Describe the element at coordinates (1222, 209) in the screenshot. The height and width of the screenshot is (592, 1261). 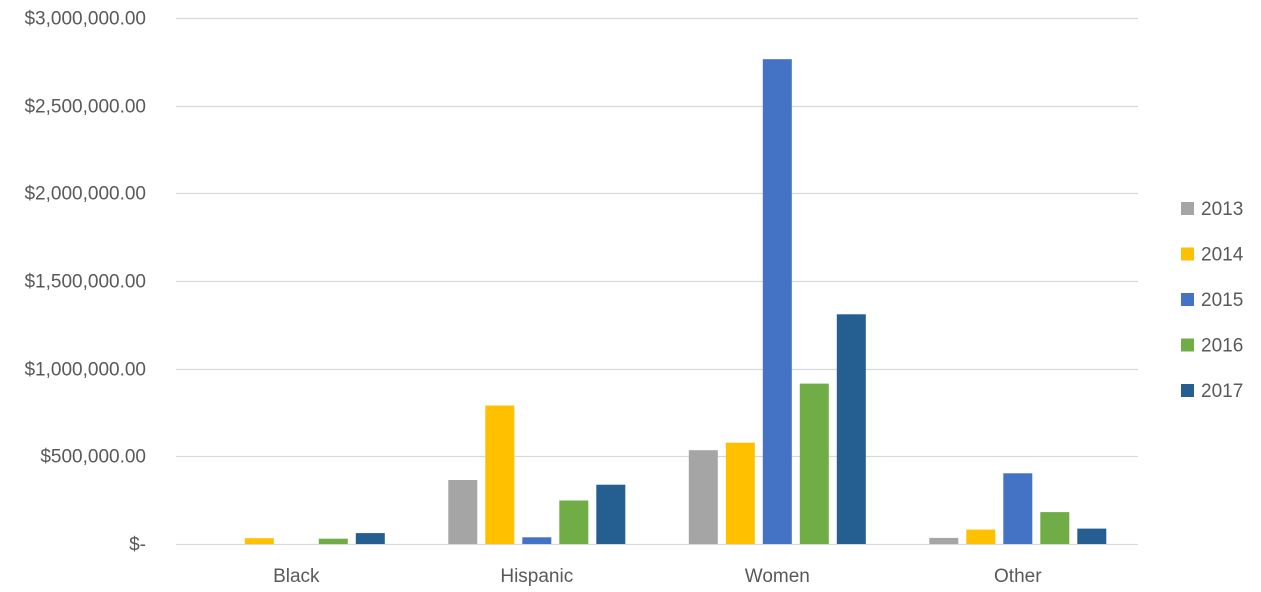
I see `legend-label: 2013` at that location.